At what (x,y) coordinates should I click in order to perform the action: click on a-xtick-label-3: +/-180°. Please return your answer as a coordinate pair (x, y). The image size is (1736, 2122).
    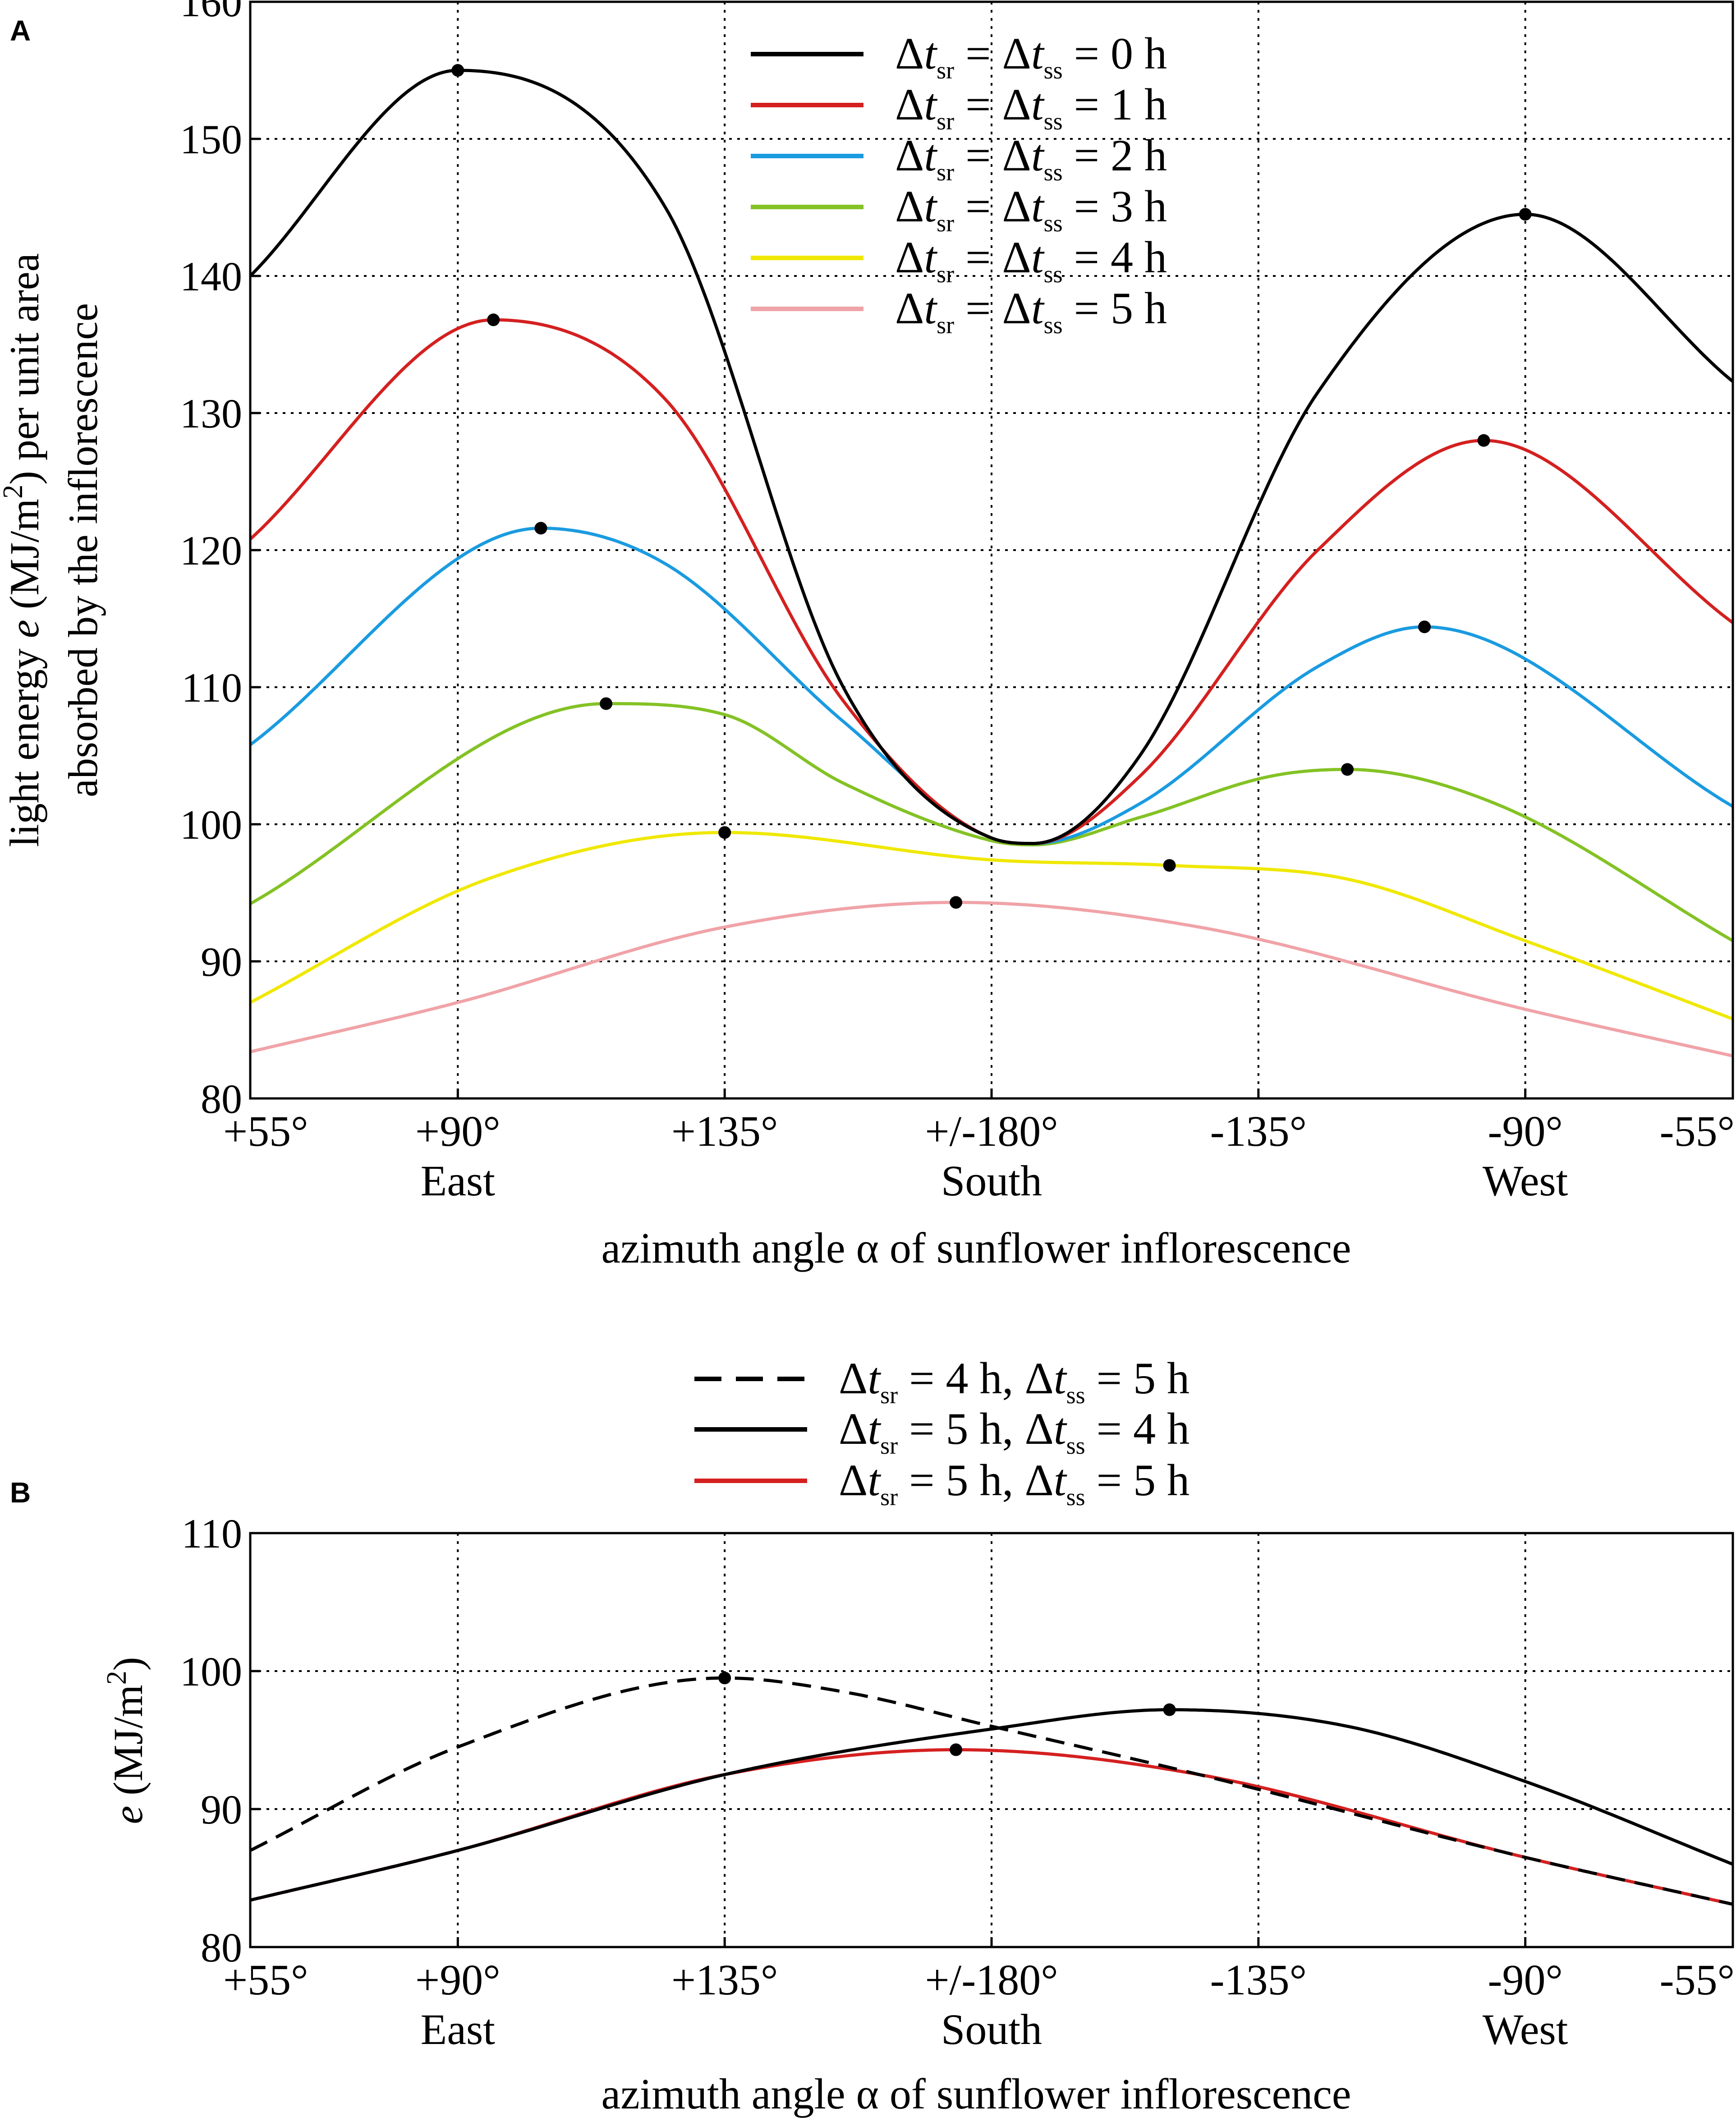
    Looking at the image, I should click on (991, 1131).